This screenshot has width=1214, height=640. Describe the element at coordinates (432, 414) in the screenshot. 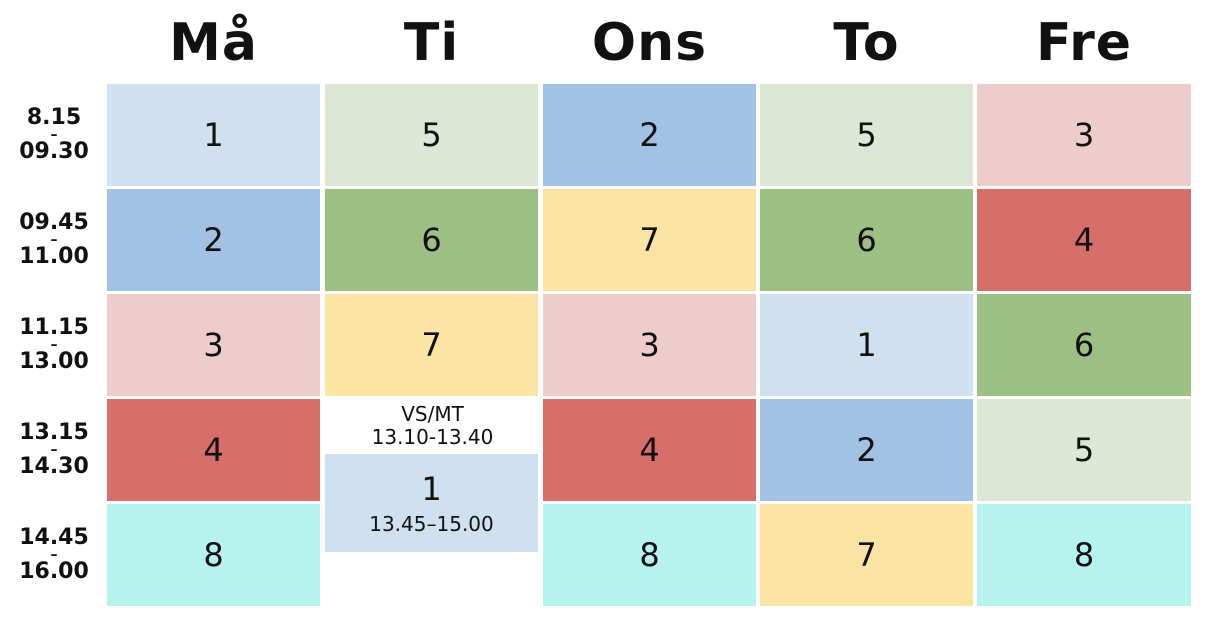

I see `note-label: VS/MT` at that location.